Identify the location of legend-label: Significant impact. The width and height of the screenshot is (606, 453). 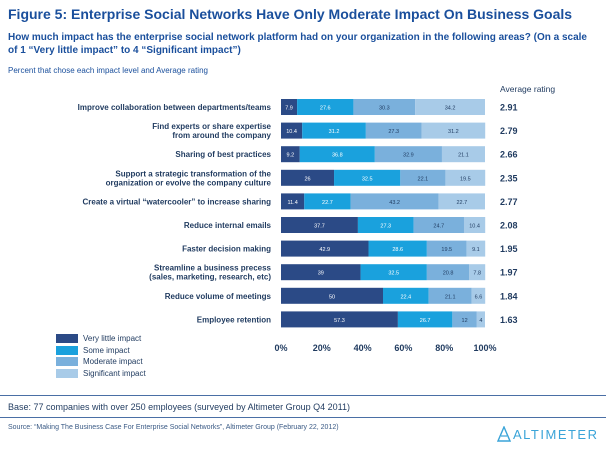
(114, 373).